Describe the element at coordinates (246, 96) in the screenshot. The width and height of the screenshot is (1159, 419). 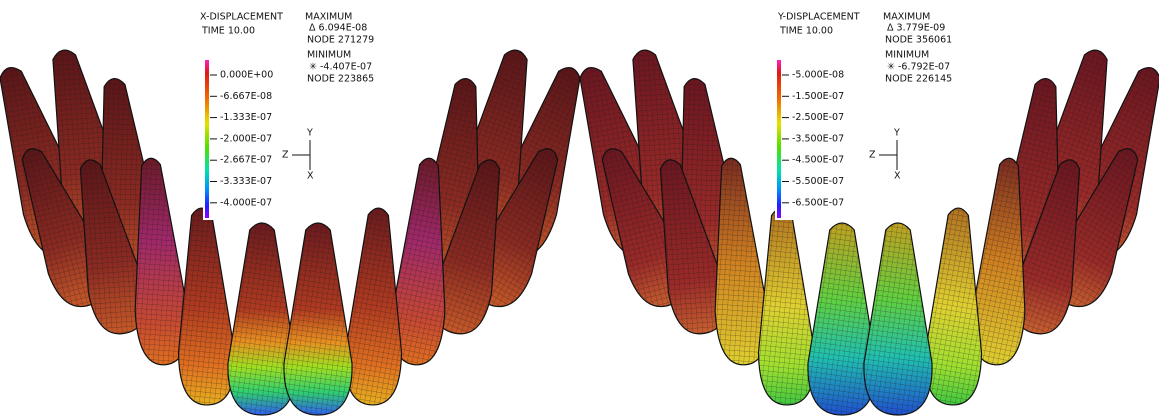
I see `scale-label: -6.667E-08` at that location.